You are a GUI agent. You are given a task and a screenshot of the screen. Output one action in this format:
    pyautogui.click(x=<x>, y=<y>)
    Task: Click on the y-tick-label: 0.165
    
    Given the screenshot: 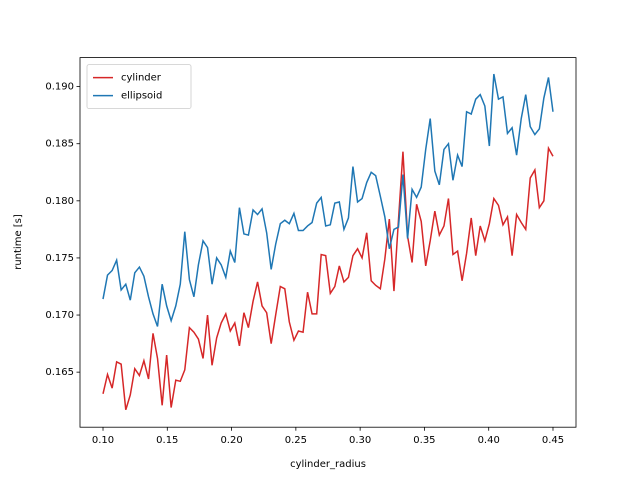 What is the action you would take?
    pyautogui.click(x=59, y=372)
    